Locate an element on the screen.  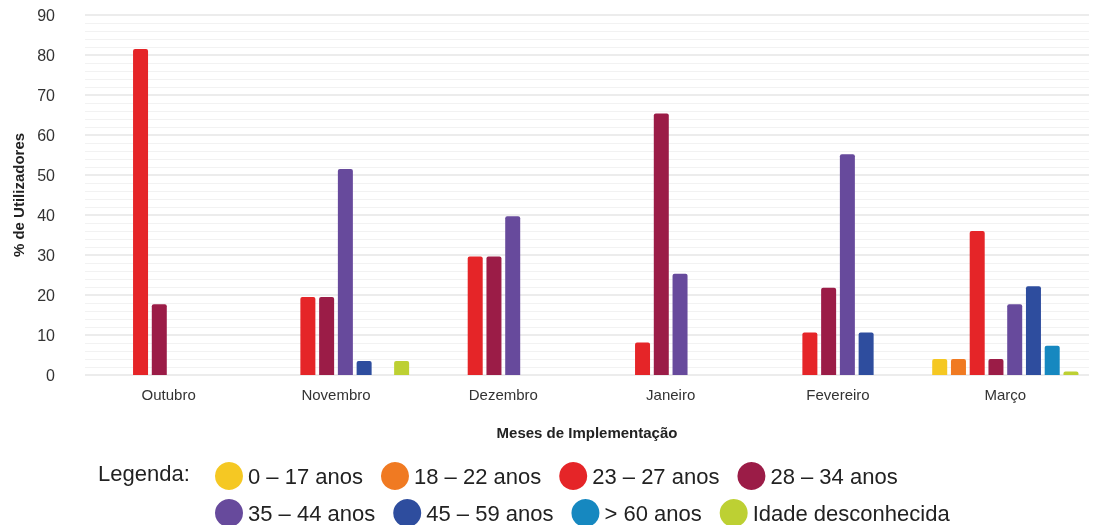
y-tick-label: 40 is located at coordinates (46, 215).